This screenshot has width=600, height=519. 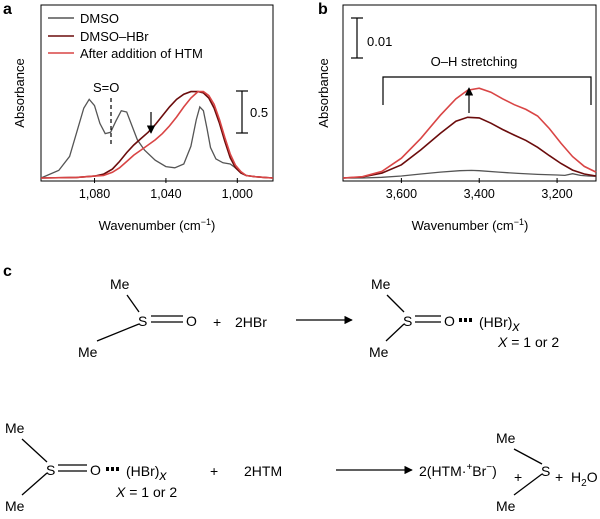 I want to click on dmso-hbr-complex-2: Me Me S O (HBr)x X = 1 or 2, so click(x=91, y=467).